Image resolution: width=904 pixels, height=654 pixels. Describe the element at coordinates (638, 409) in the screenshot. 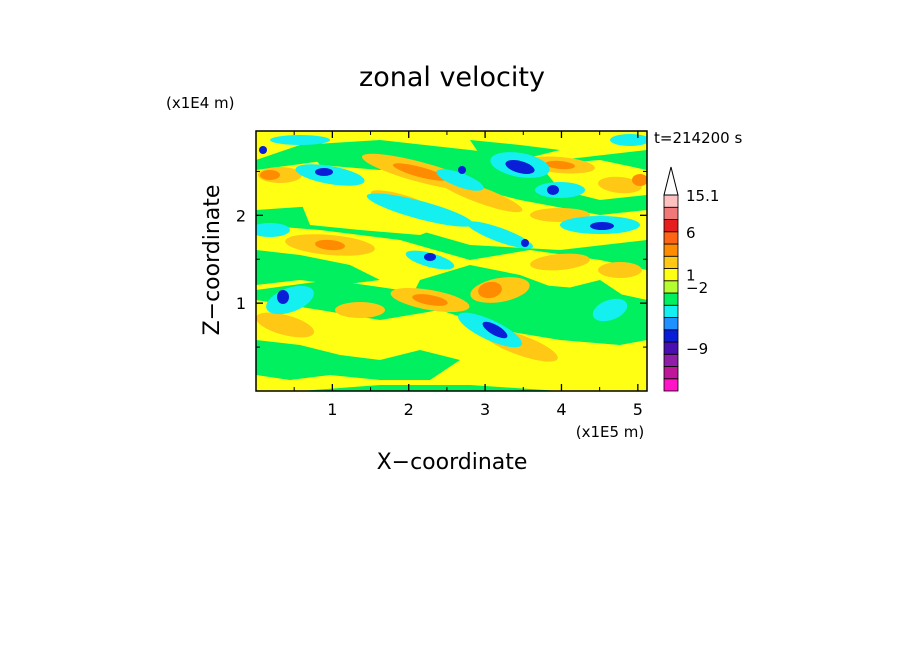

I see `x-tick-label: 5` at that location.